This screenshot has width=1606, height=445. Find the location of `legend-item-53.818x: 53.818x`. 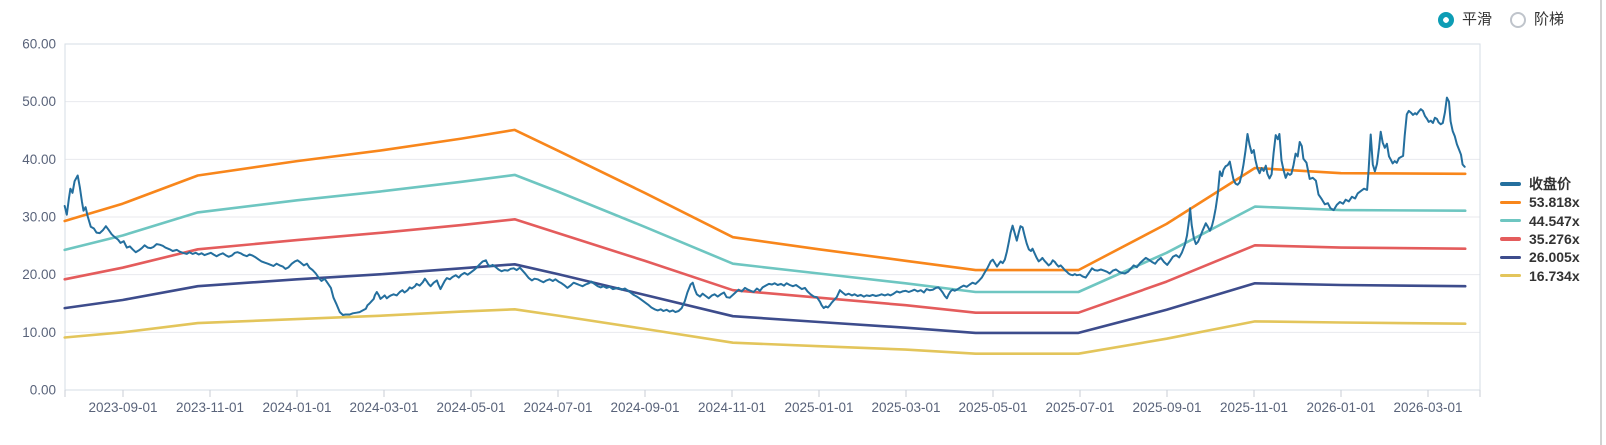

legend-item-53.818x: 53.818x is located at coordinates (1540, 202).